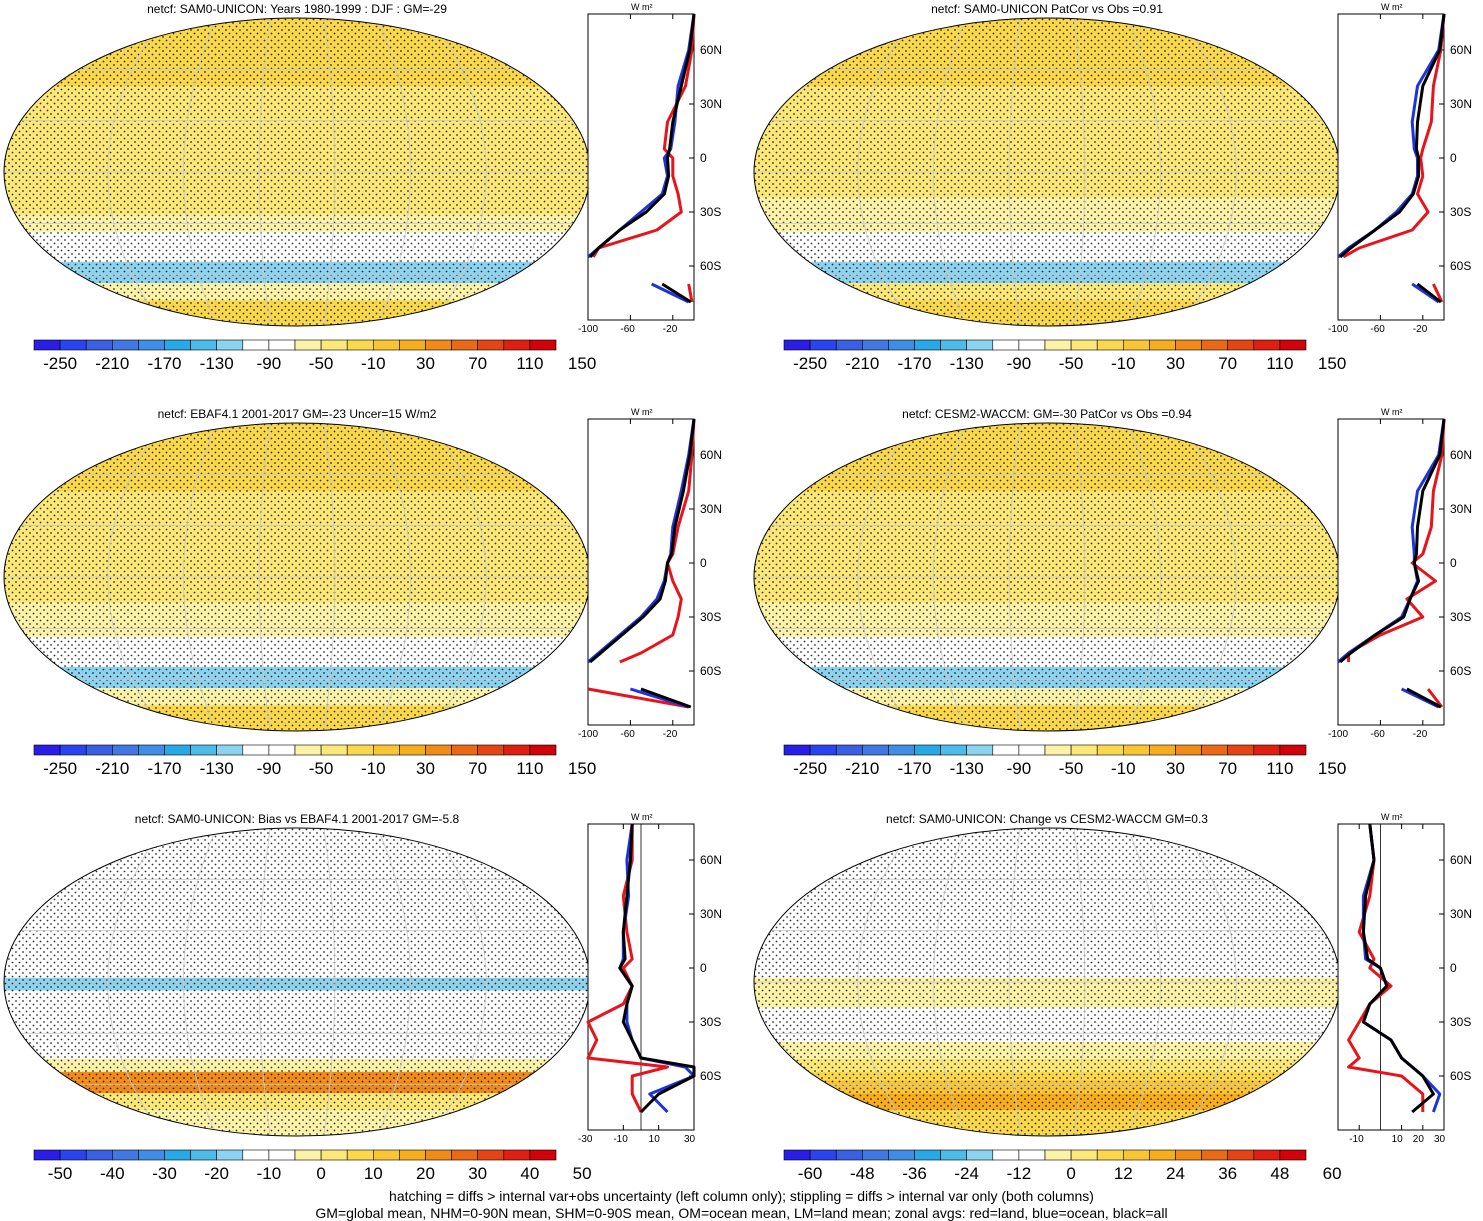  What do you see at coordinates (1071, 1173) in the screenshot?
I see `colorbar-tick-label: 0` at bounding box center [1071, 1173].